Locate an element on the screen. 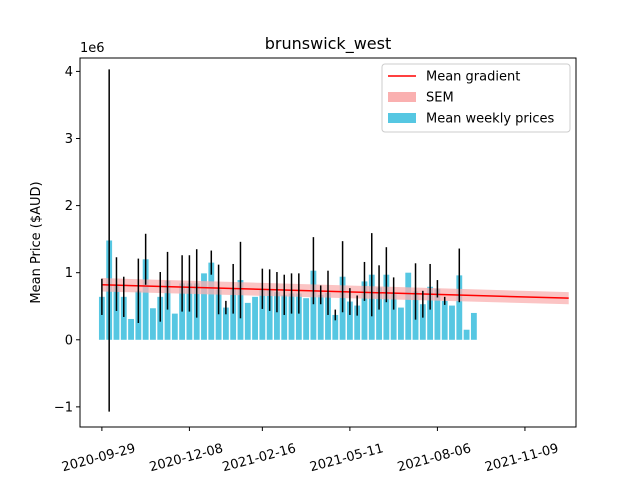 The height and width of the screenshot is (480, 640). x-tick-label: 2020-09-29 is located at coordinates (98, 458).